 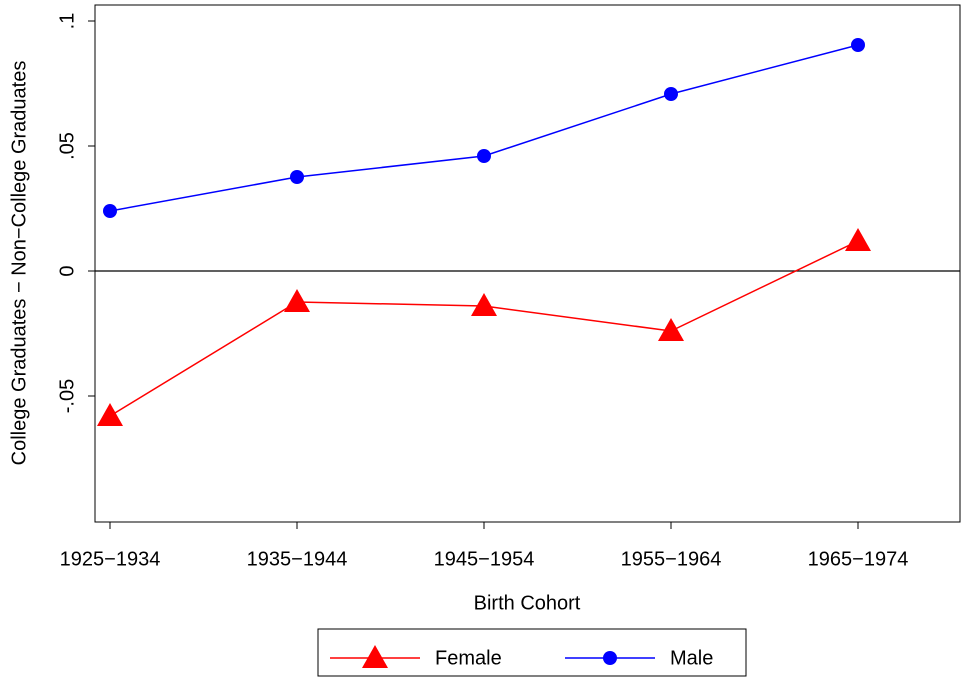 I want to click on x-axis-title: Birth Cohort, so click(x=527, y=603).